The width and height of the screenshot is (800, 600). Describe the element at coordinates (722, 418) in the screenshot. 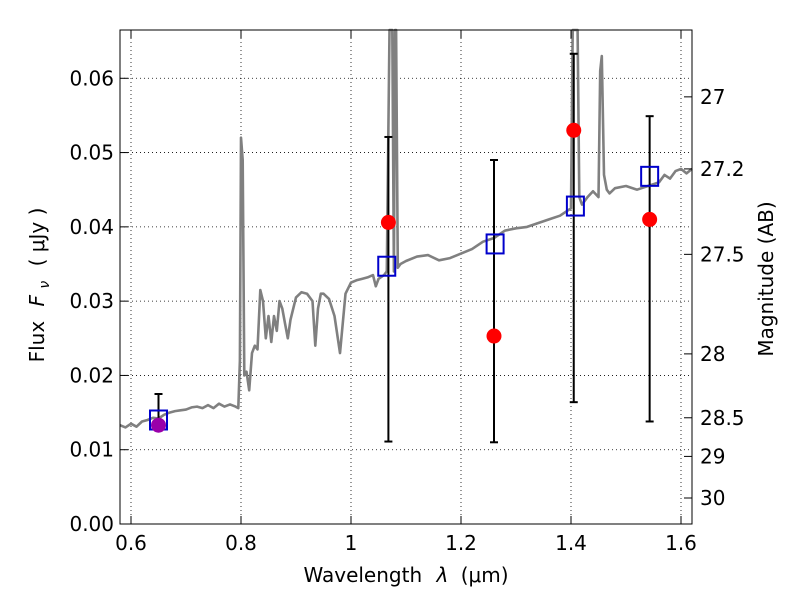

I see `y2-tick-label: 28.5` at that location.